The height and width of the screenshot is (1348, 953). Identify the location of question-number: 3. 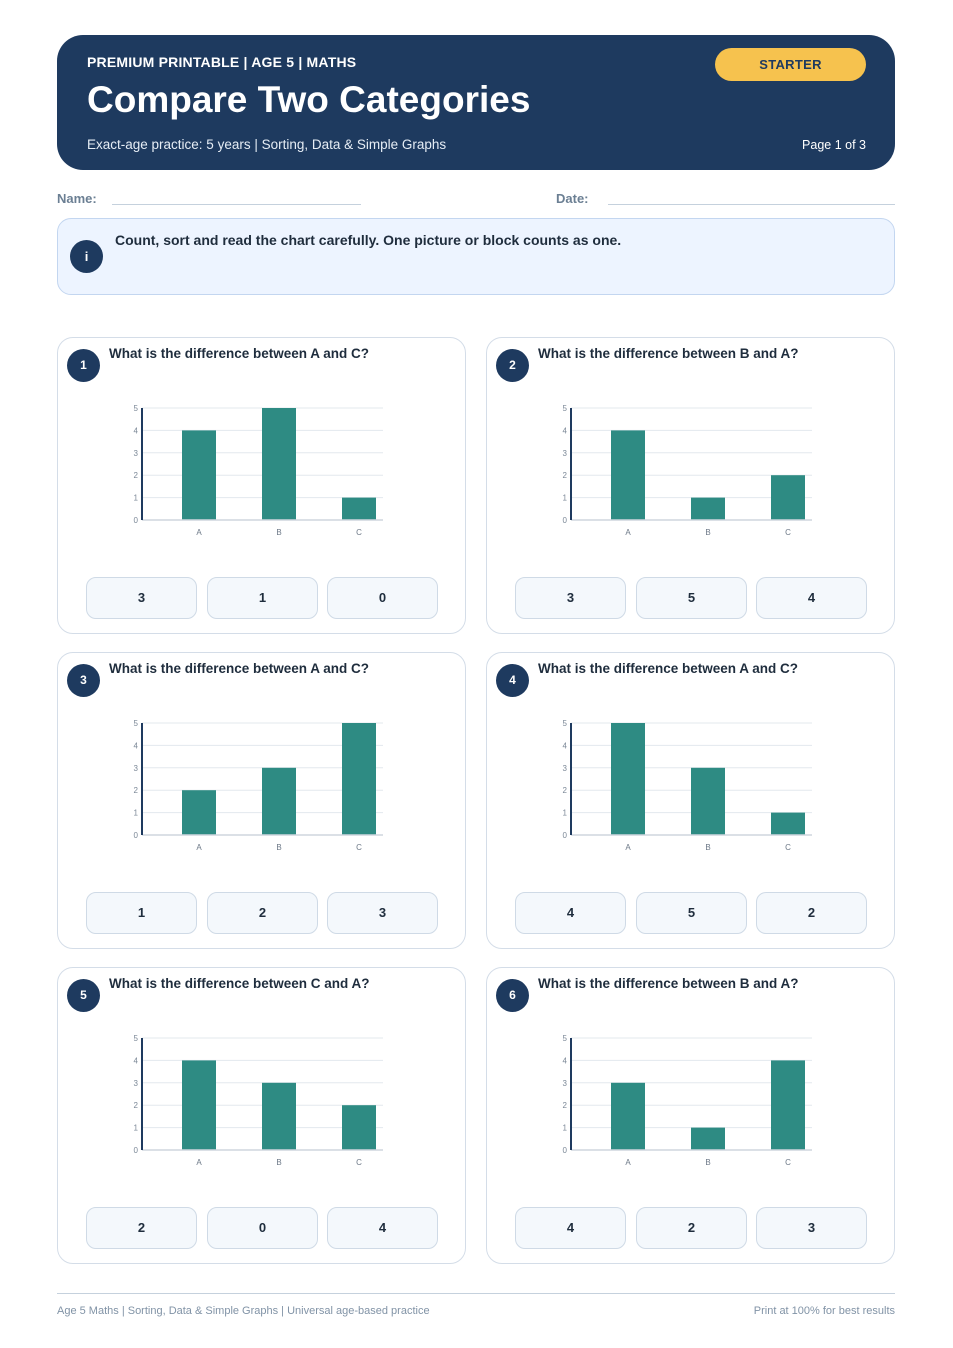
(83, 680).